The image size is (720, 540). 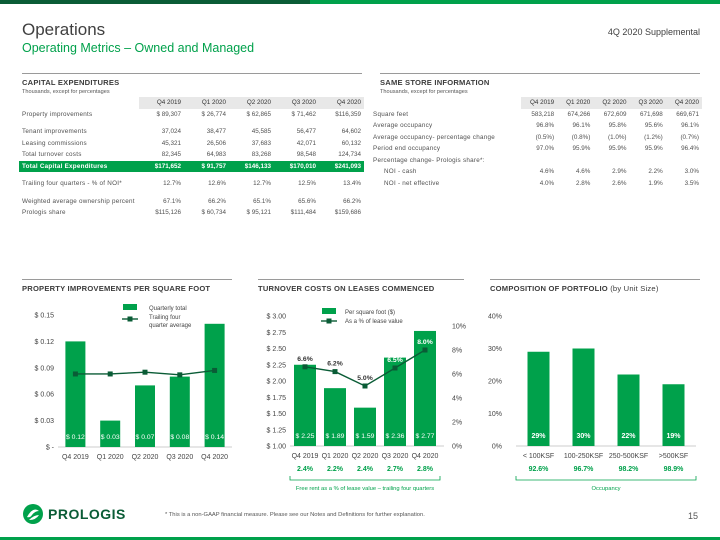 What do you see at coordinates (251, 166) in the screenshot?
I see `table-cell: $146,133` at bounding box center [251, 166].